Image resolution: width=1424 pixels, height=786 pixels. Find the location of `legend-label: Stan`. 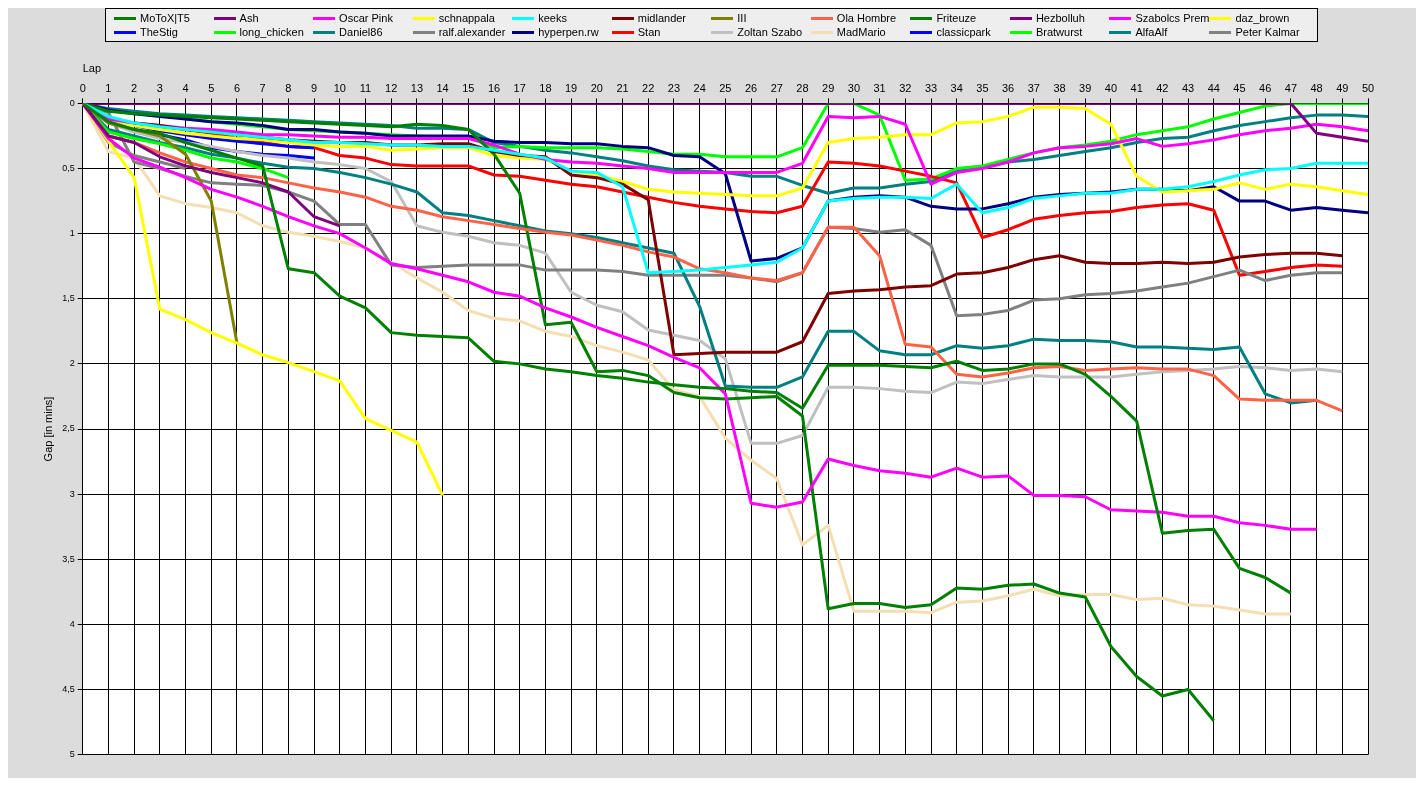

legend-label: Stan is located at coordinates (649, 32).